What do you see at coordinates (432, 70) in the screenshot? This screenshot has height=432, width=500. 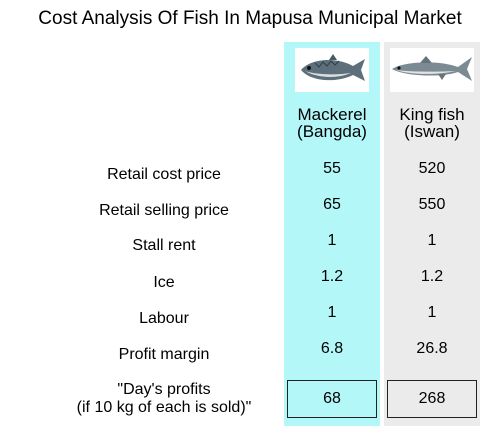 I see `king-fish-icon` at bounding box center [432, 70].